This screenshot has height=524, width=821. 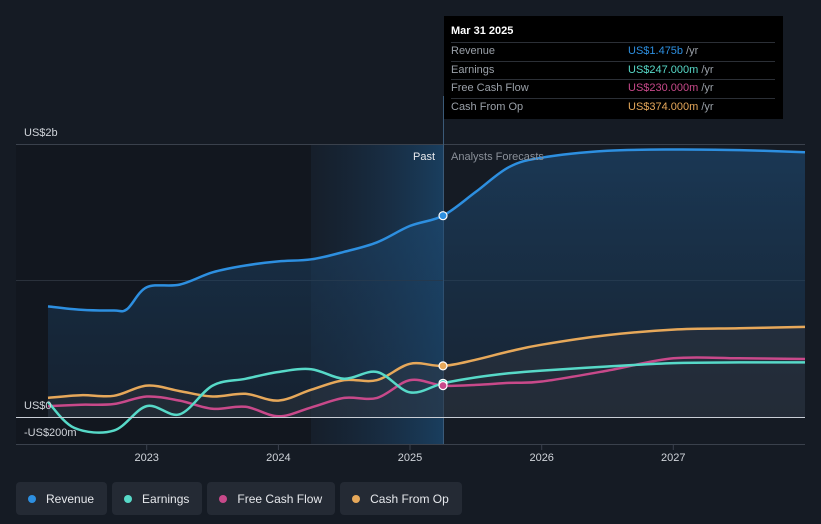 What do you see at coordinates (424, 157) in the screenshot?
I see `past-label: Past` at bounding box center [424, 157].